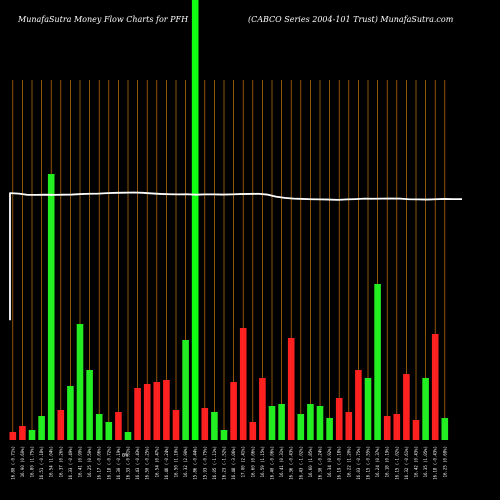 The image size is (500, 500). What do you see at coordinates (416, 461) in the screenshot?
I see `tick-label: 16.42 (0.43%)` at bounding box center [416, 461].